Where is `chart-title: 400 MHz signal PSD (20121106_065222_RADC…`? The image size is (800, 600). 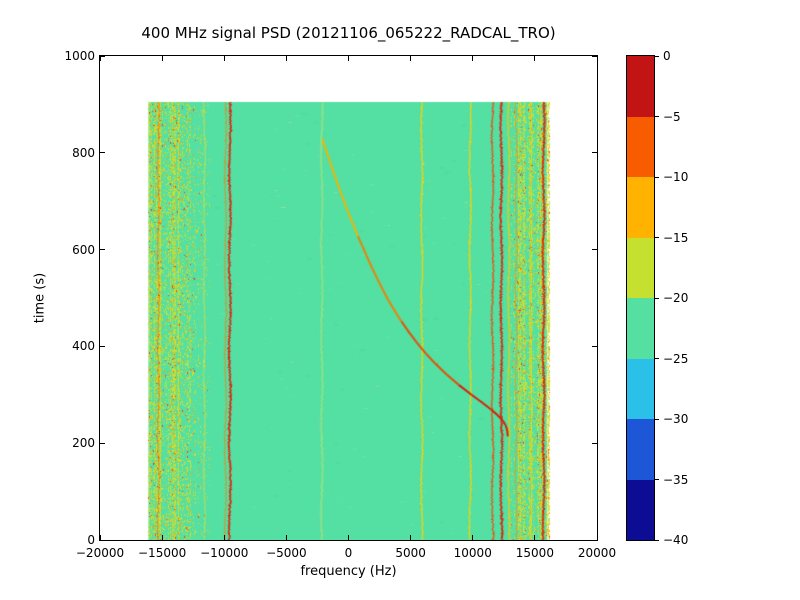
chart-title: 400 MHz signal PSD (20121106_065222_RADC… is located at coordinates (348, 33).